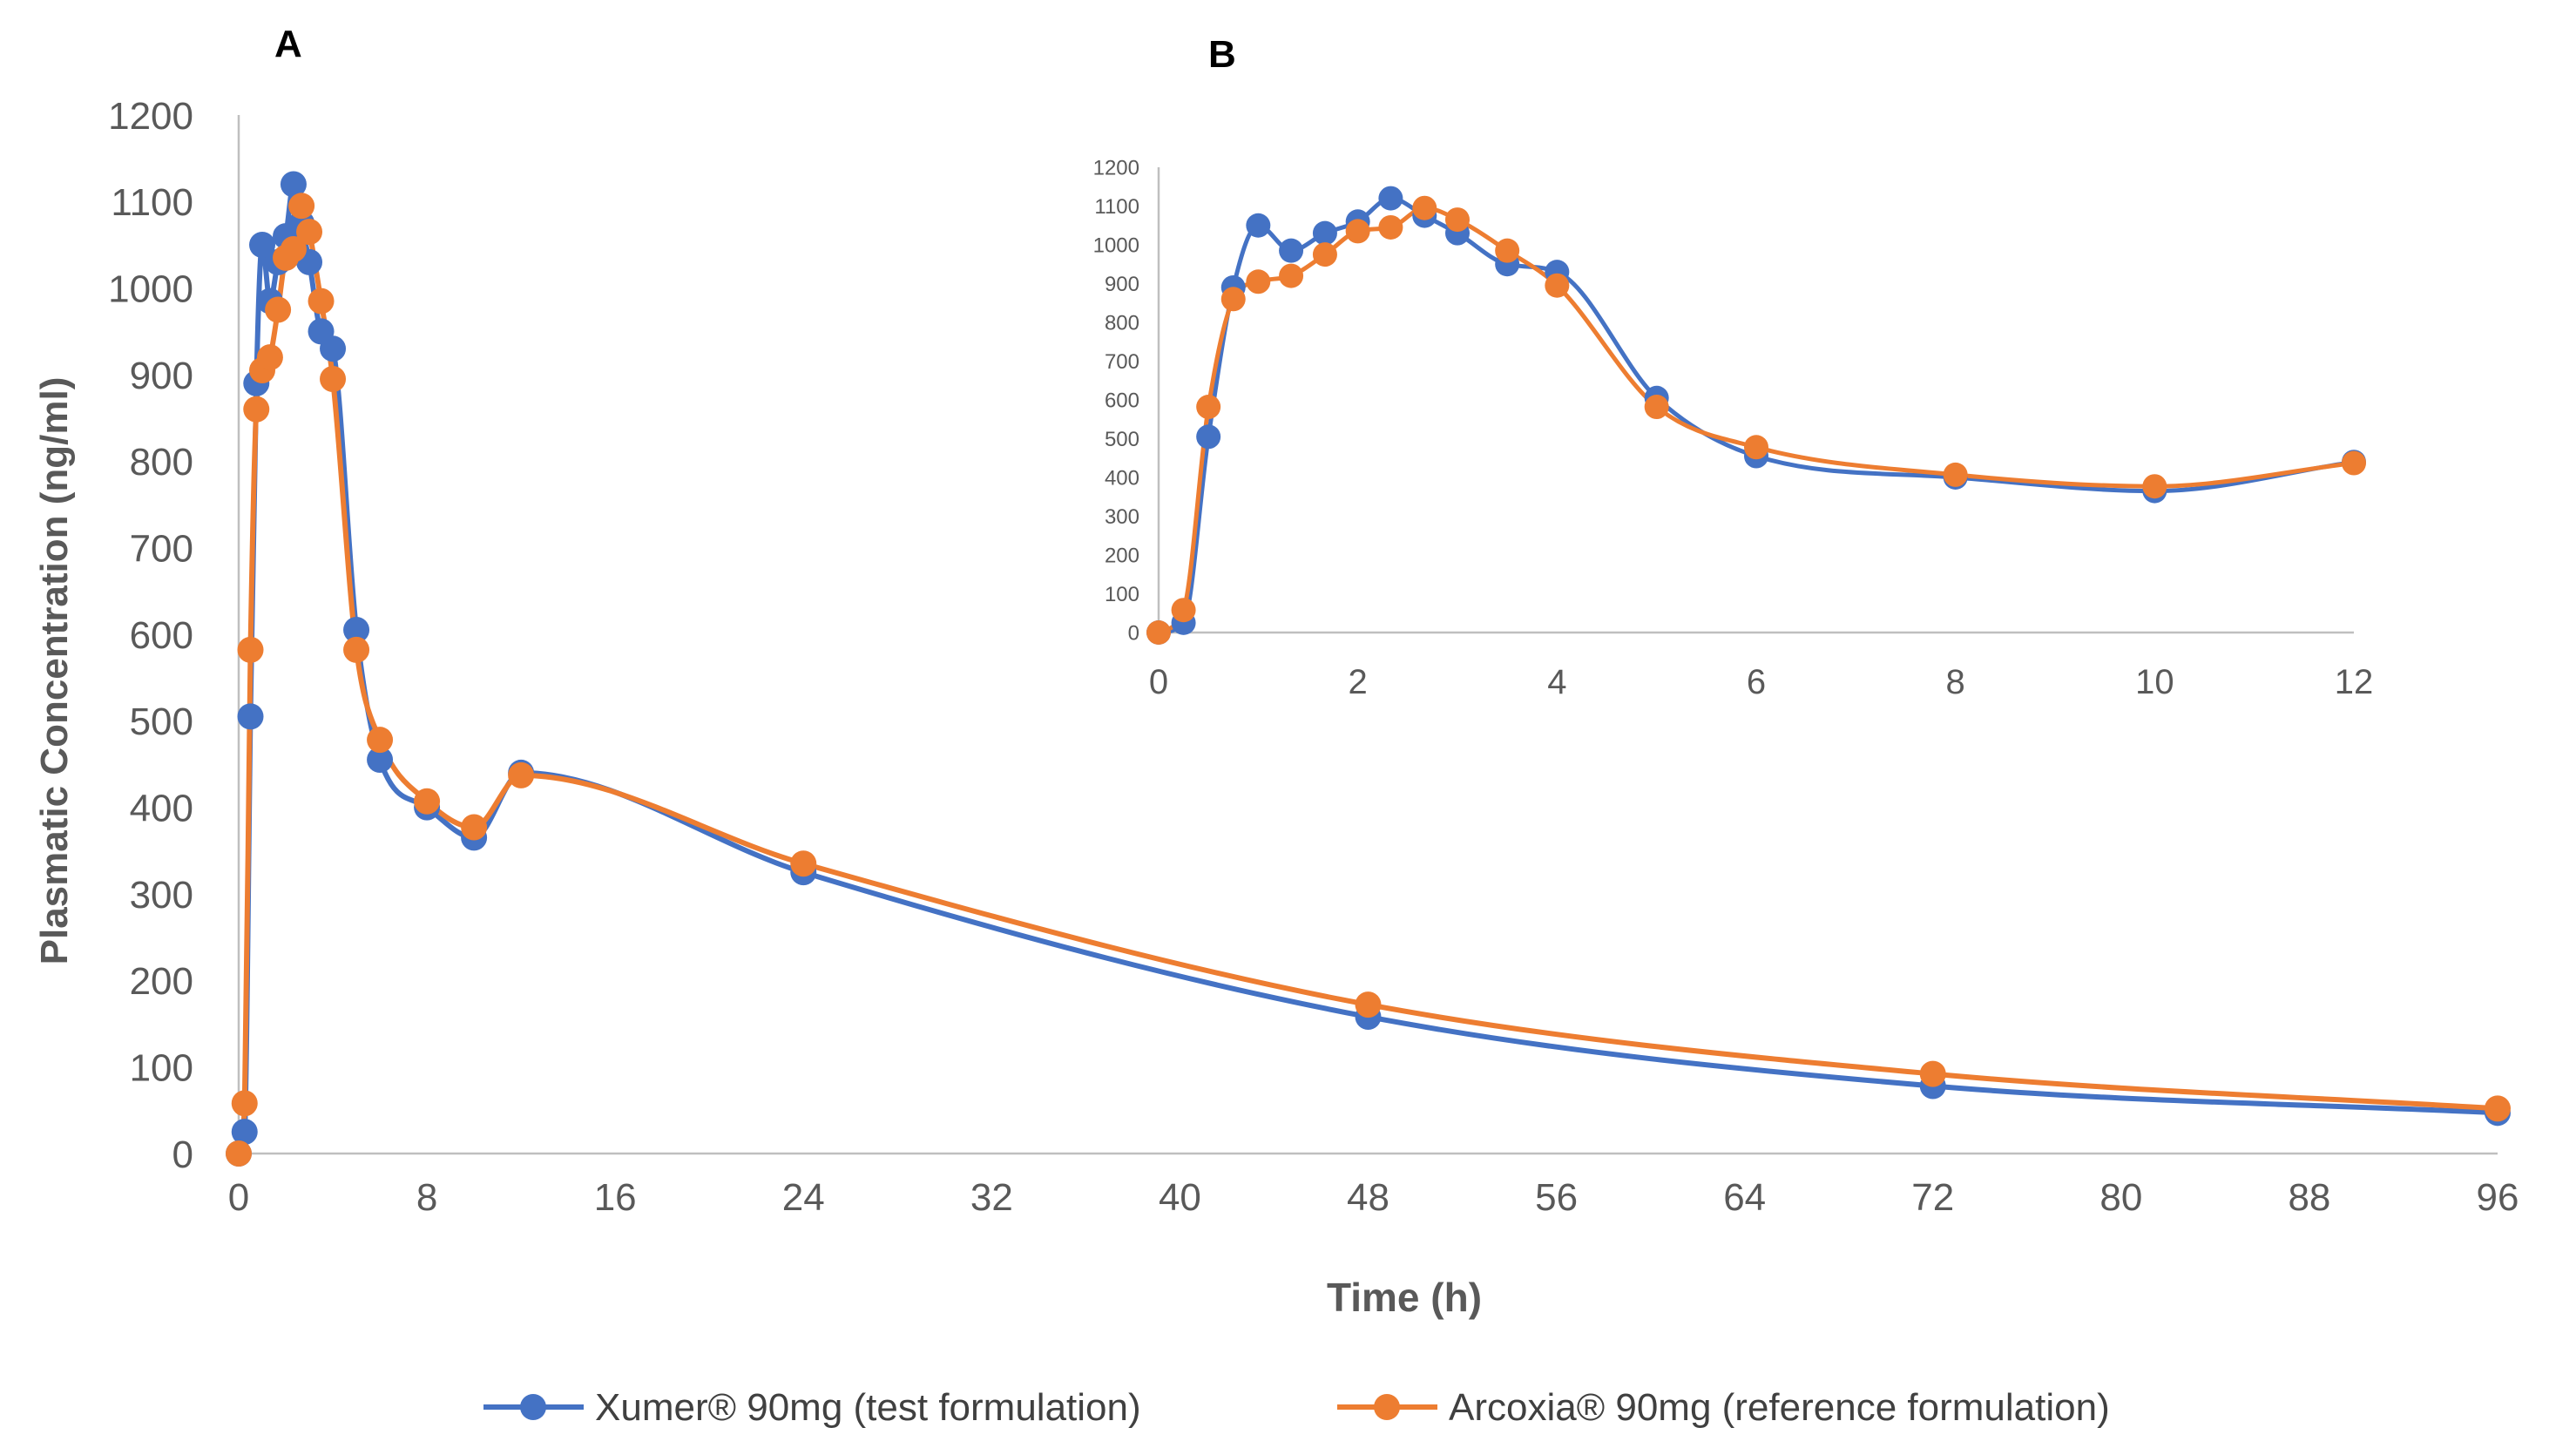  Describe the element at coordinates (2154, 682) in the screenshot. I see `b-x-tick-label: 10` at that location.